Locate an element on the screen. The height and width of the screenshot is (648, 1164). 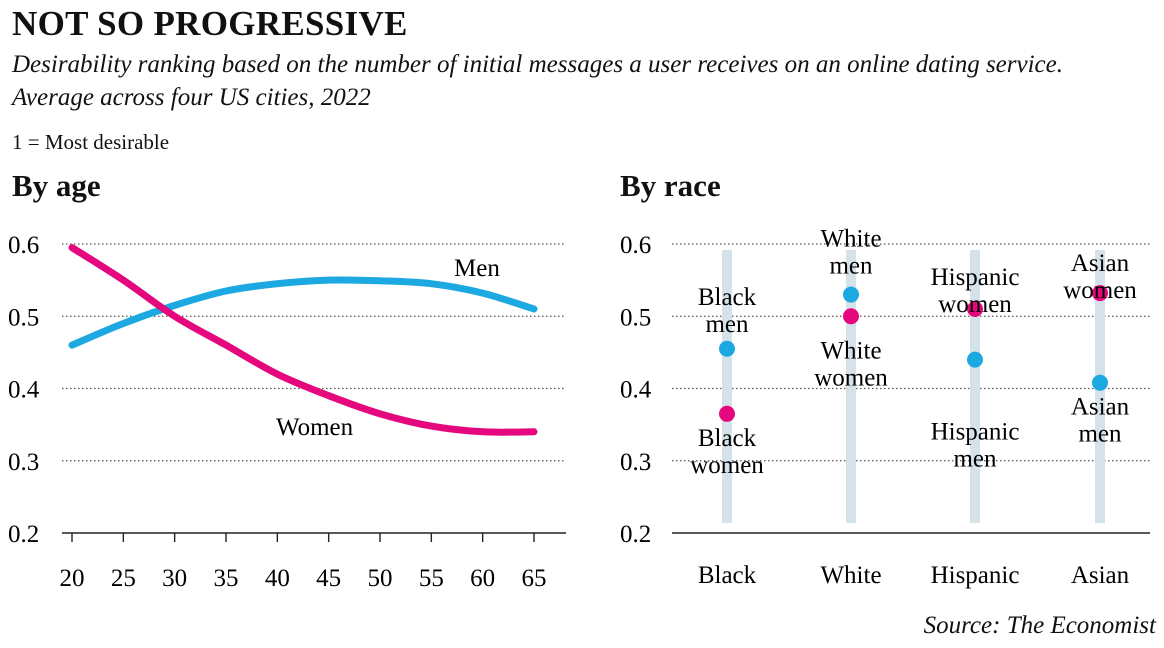
race-y-tick-label: 0.4 is located at coordinates (636, 390).